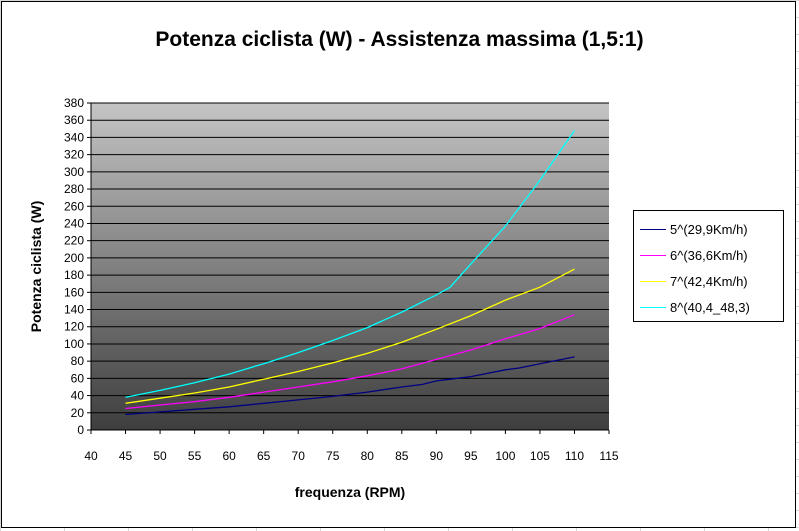 The image size is (799, 531). What do you see at coordinates (74, 292) in the screenshot?
I see `y-tick-label: 160` at bounding box center [74, 292].